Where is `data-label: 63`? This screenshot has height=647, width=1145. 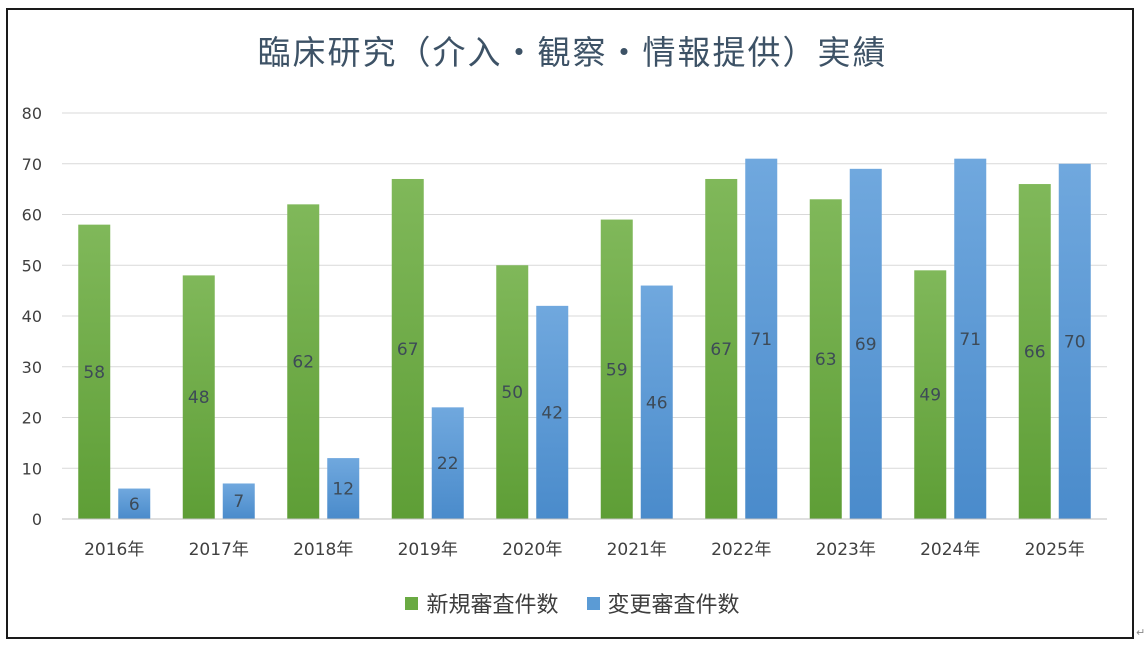 data-label: 63 is located at coordinates (826, 360).